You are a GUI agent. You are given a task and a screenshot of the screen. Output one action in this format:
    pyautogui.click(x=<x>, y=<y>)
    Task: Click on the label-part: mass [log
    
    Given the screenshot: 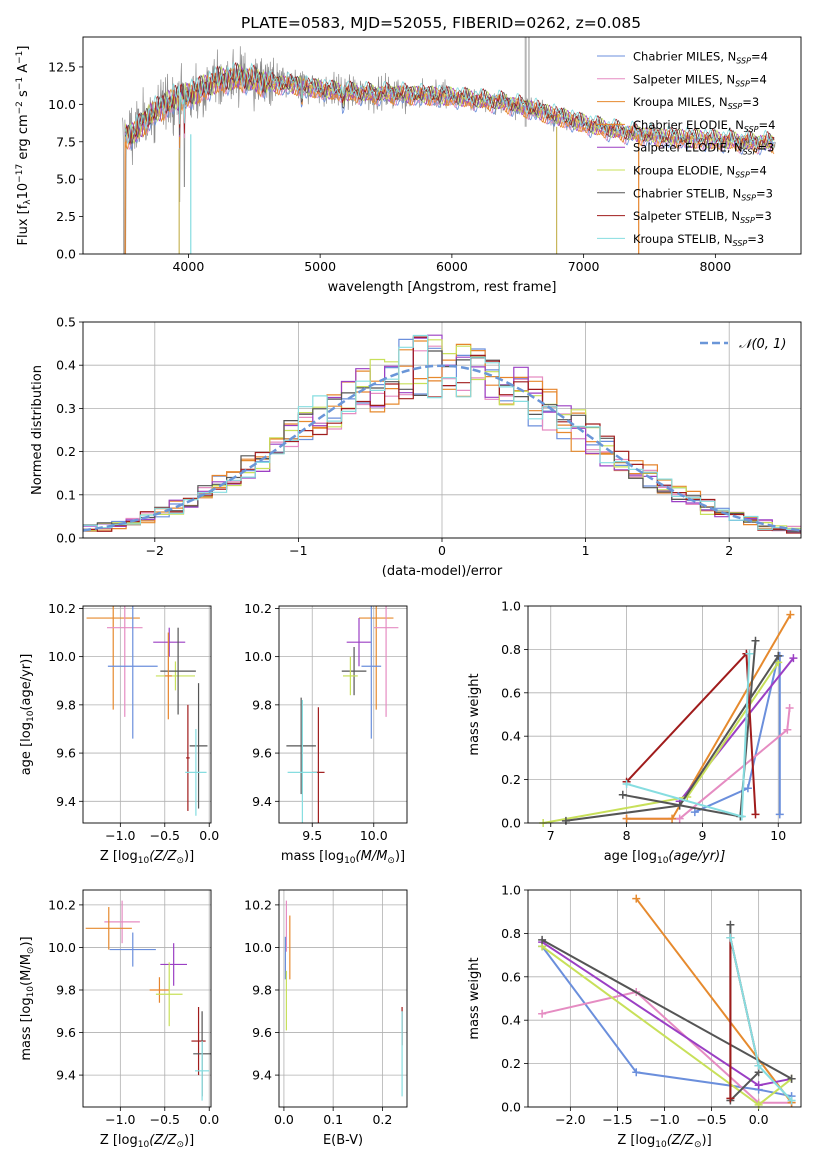 What is the action you would take?
    pyautogui.click(x=26, y=1028)
    